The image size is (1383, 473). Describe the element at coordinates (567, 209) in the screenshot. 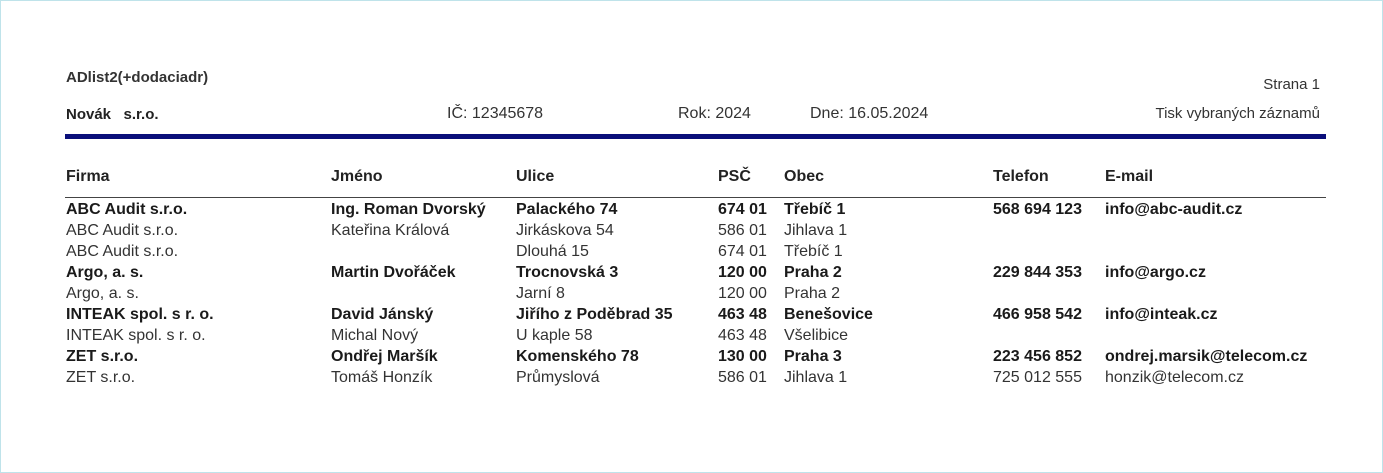

I see `cell-ulice: Palackého 74` at that location.